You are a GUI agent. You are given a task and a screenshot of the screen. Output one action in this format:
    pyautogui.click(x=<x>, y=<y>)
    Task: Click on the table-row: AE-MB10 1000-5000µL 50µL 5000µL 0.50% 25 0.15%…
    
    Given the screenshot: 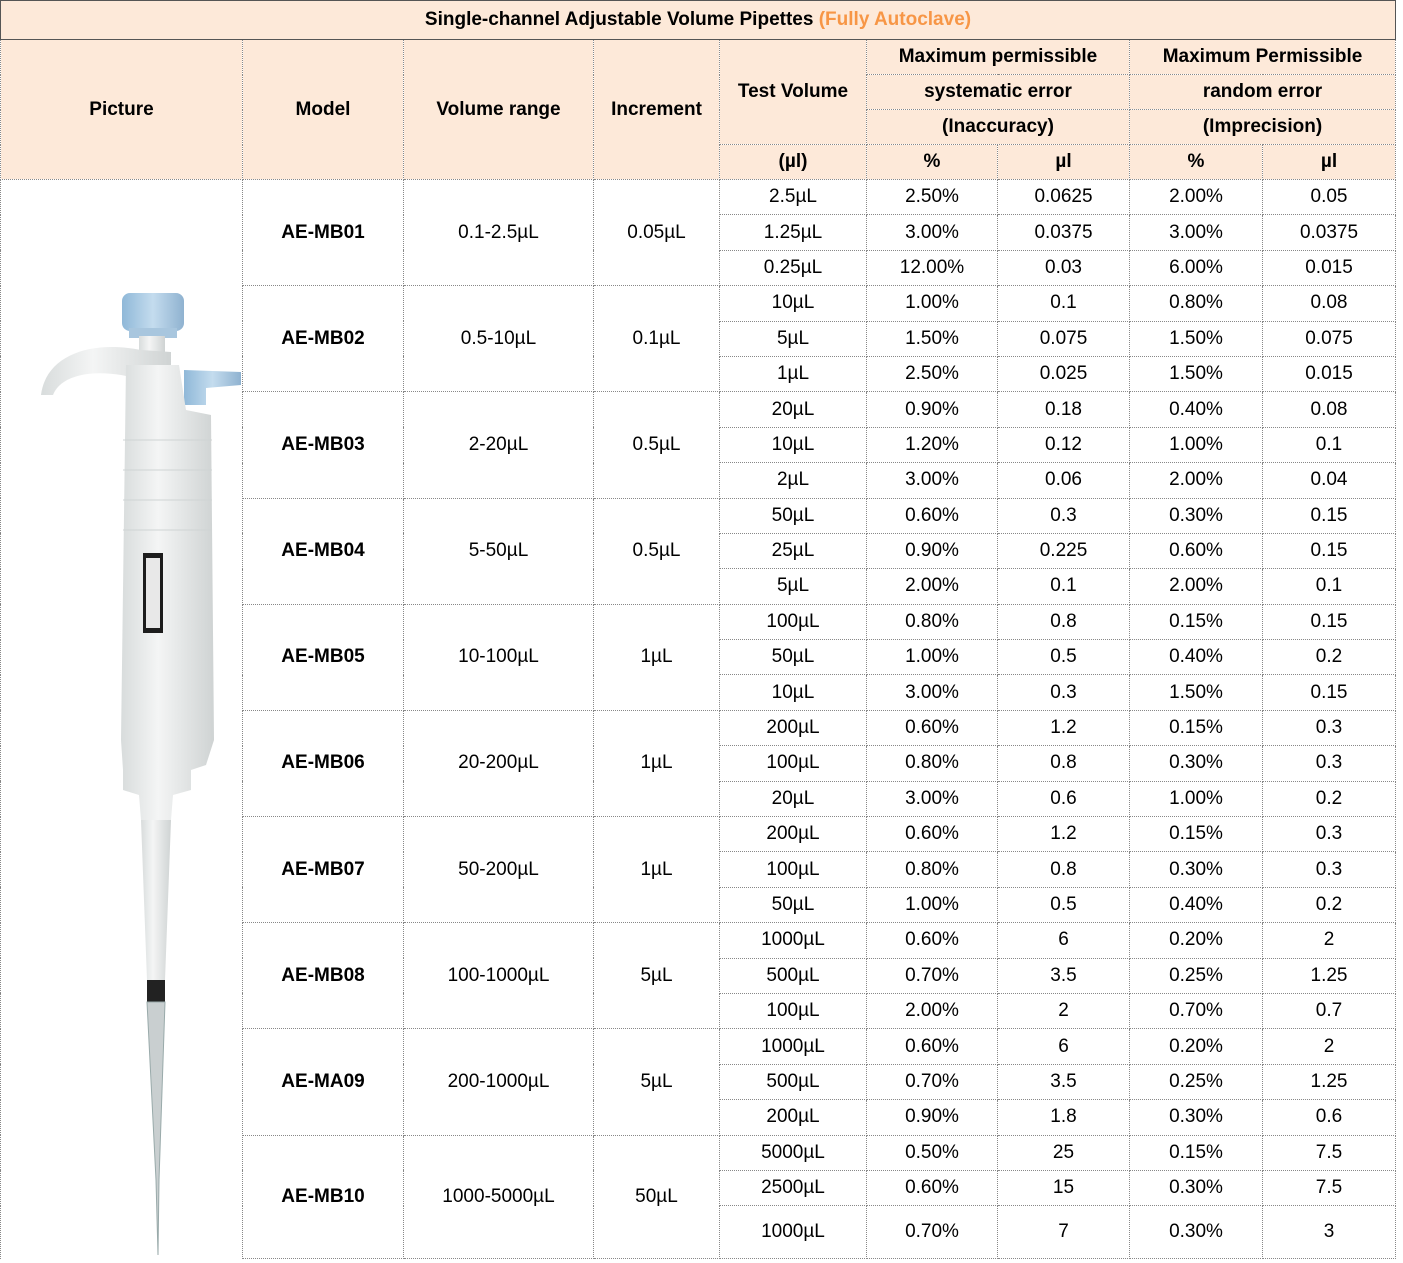 What is the action you would take?
    pyautogui.click(x=699, y=1197)
    